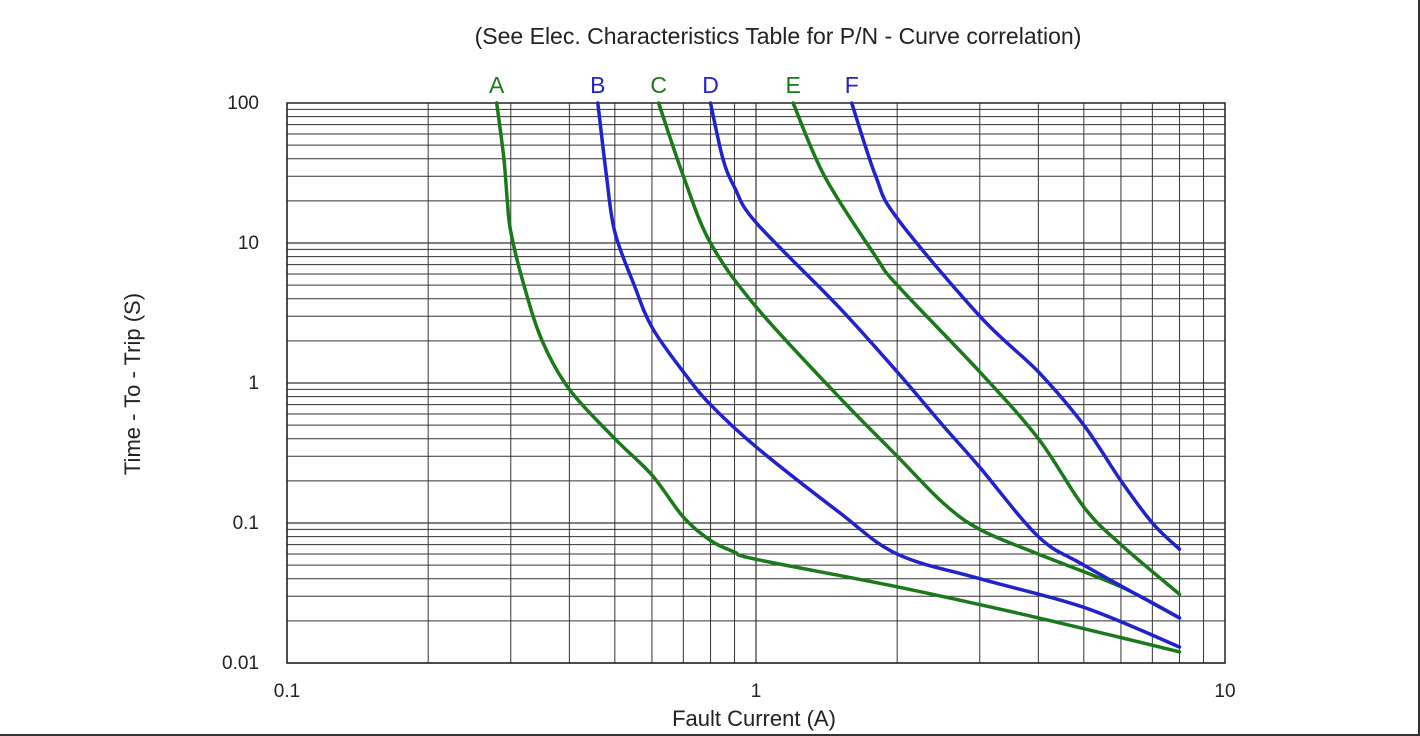  Describe the element at coordinates (240, 663) in the screenshot. I see `y-tick-label: 0.01` at that location.